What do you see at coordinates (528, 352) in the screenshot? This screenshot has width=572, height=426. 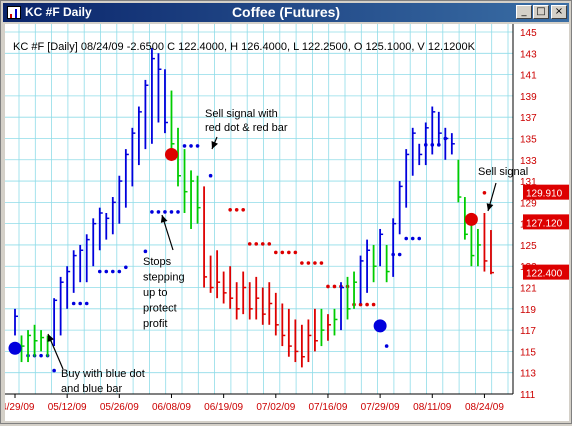 I see `y-tick-label: 115` at bounding box center [528, 352].